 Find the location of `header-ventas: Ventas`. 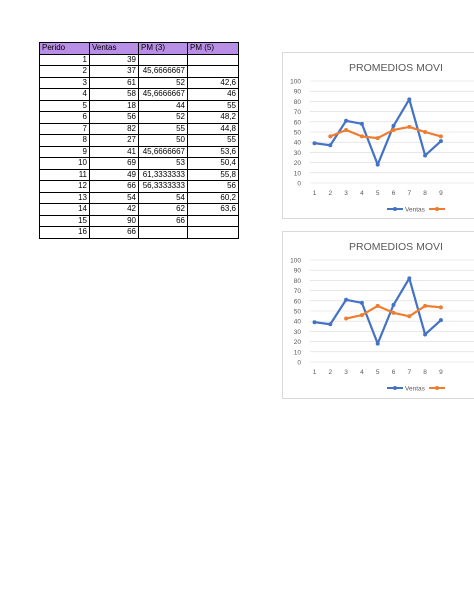

header-ventas: Ventas is located at coordinates (114, 48).